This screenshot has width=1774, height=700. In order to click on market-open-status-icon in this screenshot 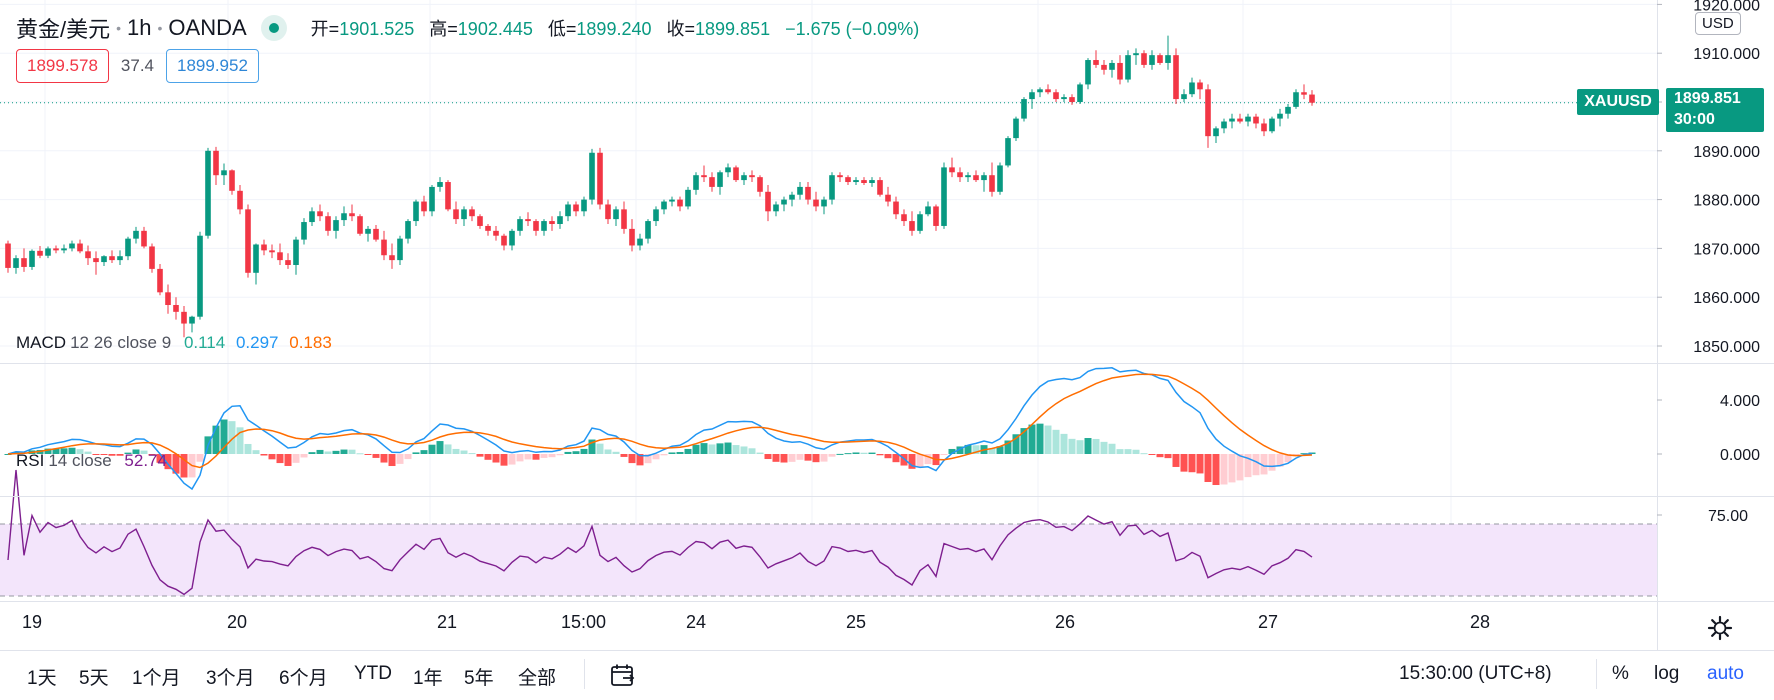, I will do `click(273, 28)`.